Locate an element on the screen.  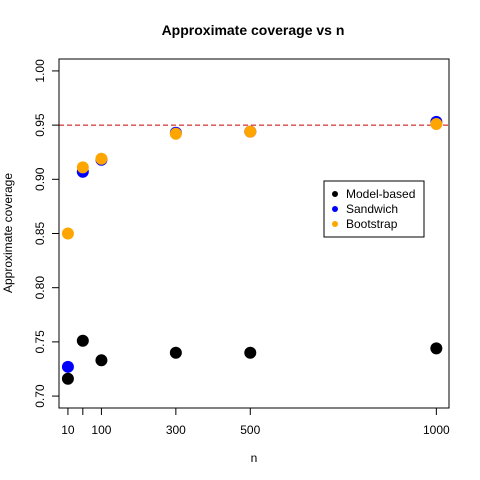
y-axis: 0.70 0.75 0.80 0.85 0.90 0.95 1.00 is located at coordinates (46, 233).